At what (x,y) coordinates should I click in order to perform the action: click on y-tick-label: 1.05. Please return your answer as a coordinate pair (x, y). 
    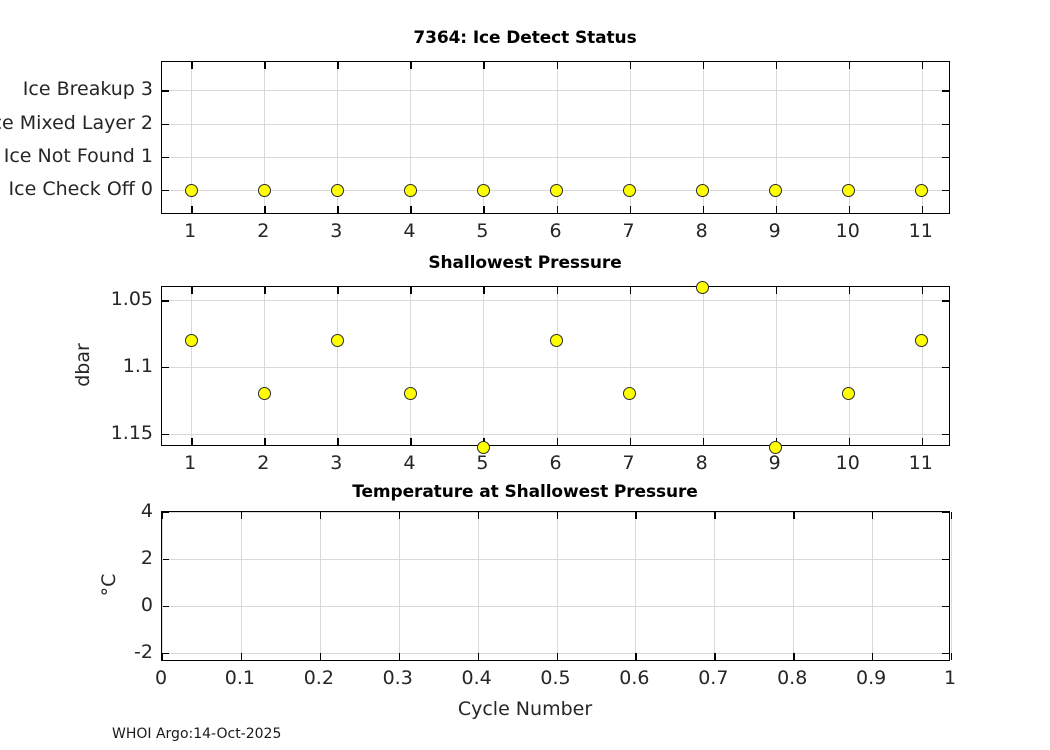
    Looking at the image, I should click on (131, 299).